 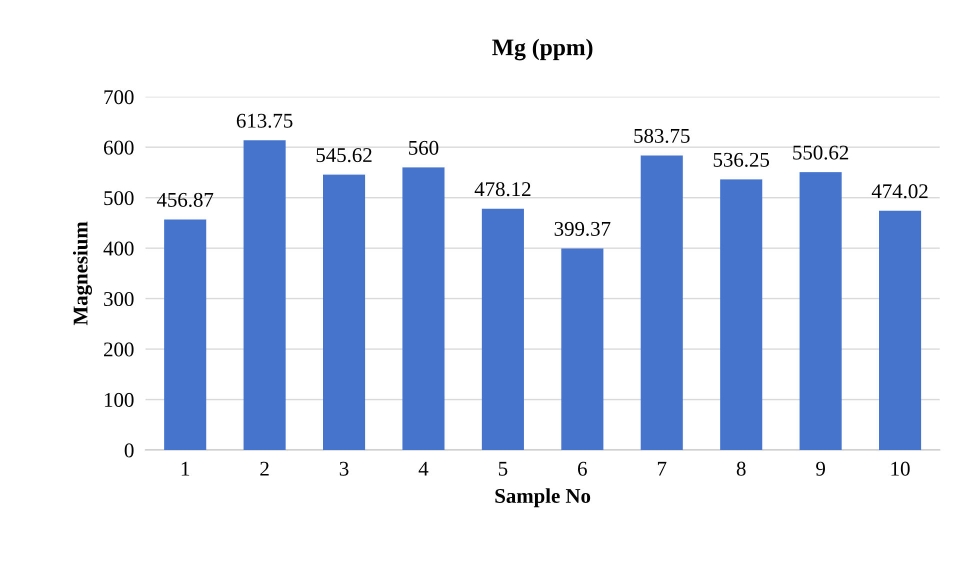 I want to click on y-tick-label: 200, so click(x=119, y=349).